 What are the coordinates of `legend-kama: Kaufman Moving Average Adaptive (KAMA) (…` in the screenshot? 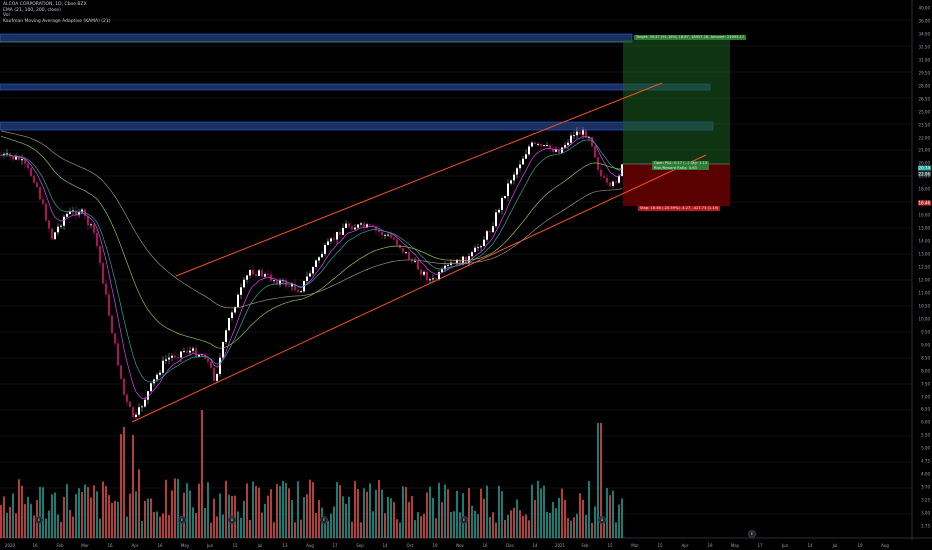 It's located at (57, 21).